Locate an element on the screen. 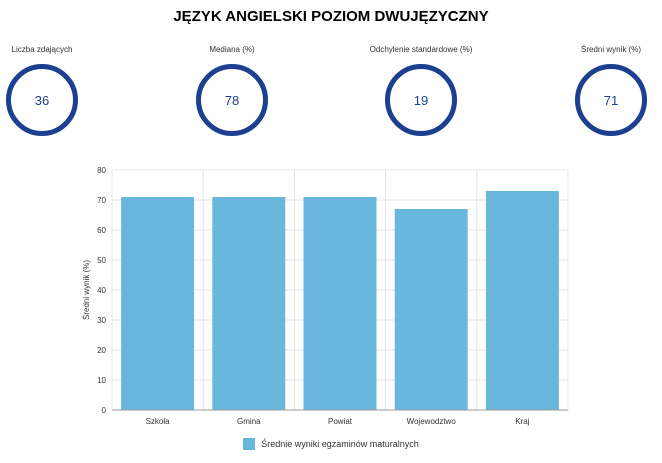 Image resolution: width=662 pixels, height=463 pixels. y-tick-label: 10 is located at coordinates (101, 380).